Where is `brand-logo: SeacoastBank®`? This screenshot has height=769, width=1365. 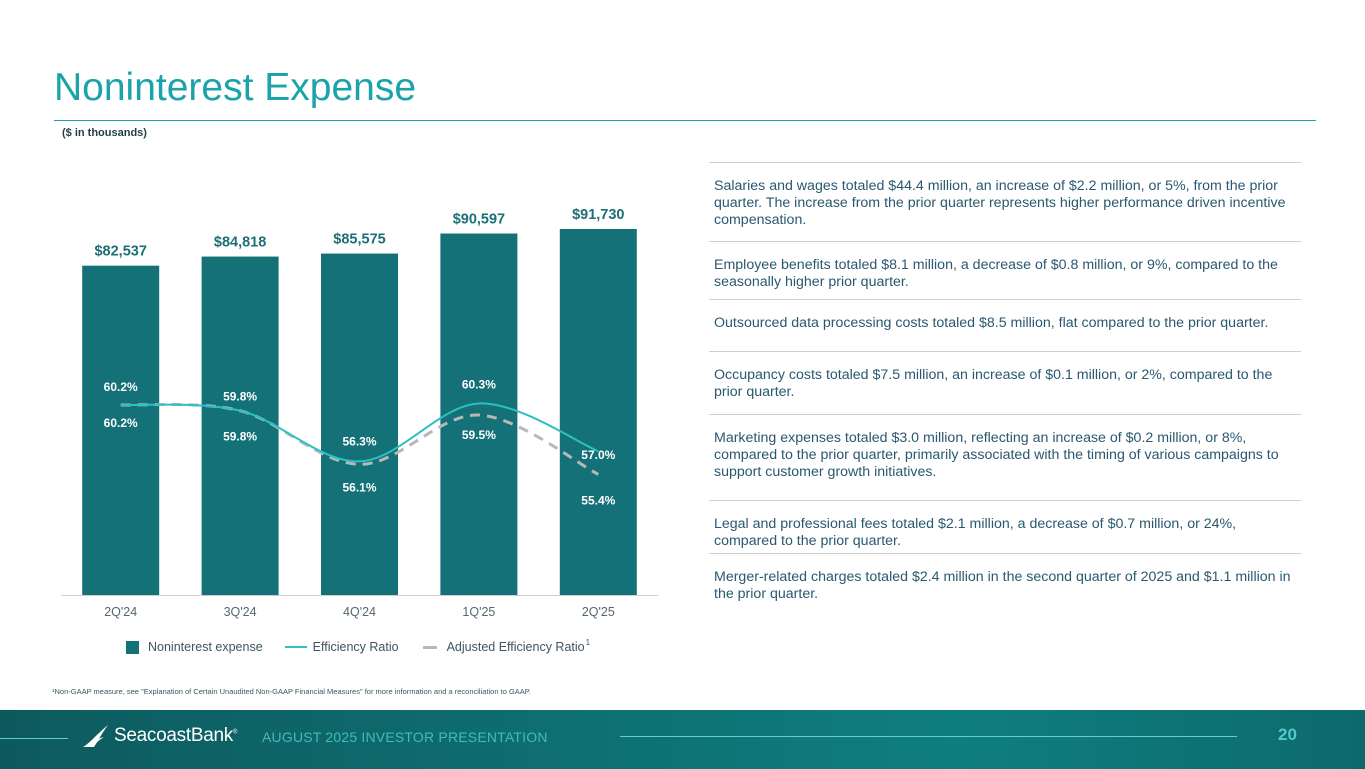 brand-logo: SeacoastBank® is located at coordinates (159, 736).